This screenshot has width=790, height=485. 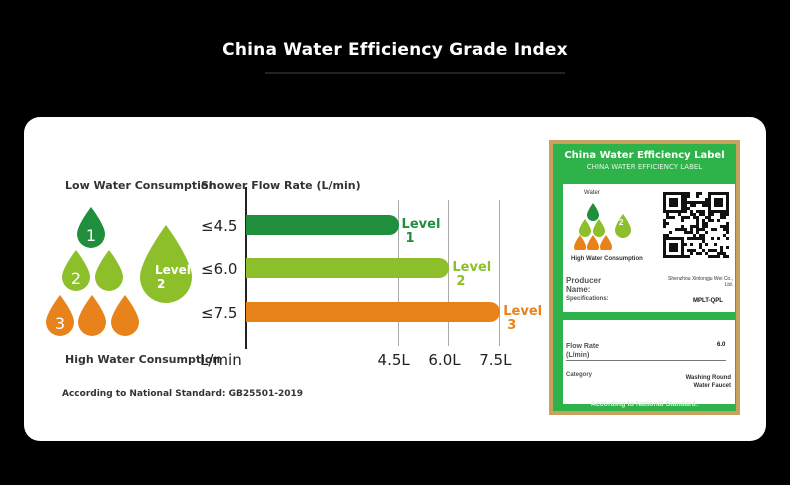 What do you see at coordinates (143, 359) in the screenshot?
I see `high-consumption-label: High Water Consumption` at bounding box center [143, 359].